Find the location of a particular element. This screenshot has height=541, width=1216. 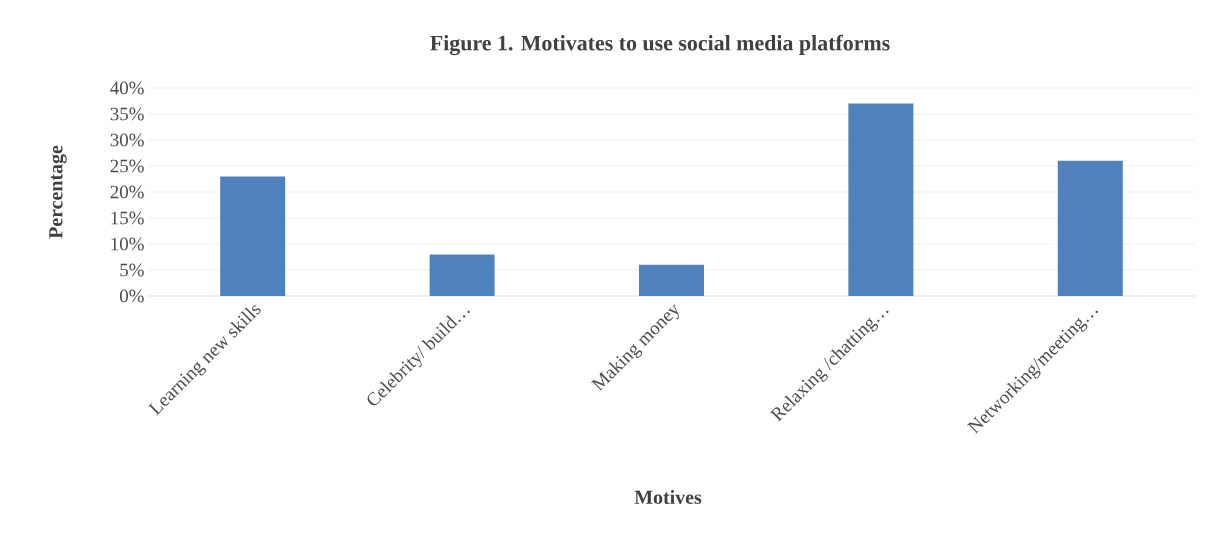

y-tick-label: 5% is located at coordinates (132, 270).